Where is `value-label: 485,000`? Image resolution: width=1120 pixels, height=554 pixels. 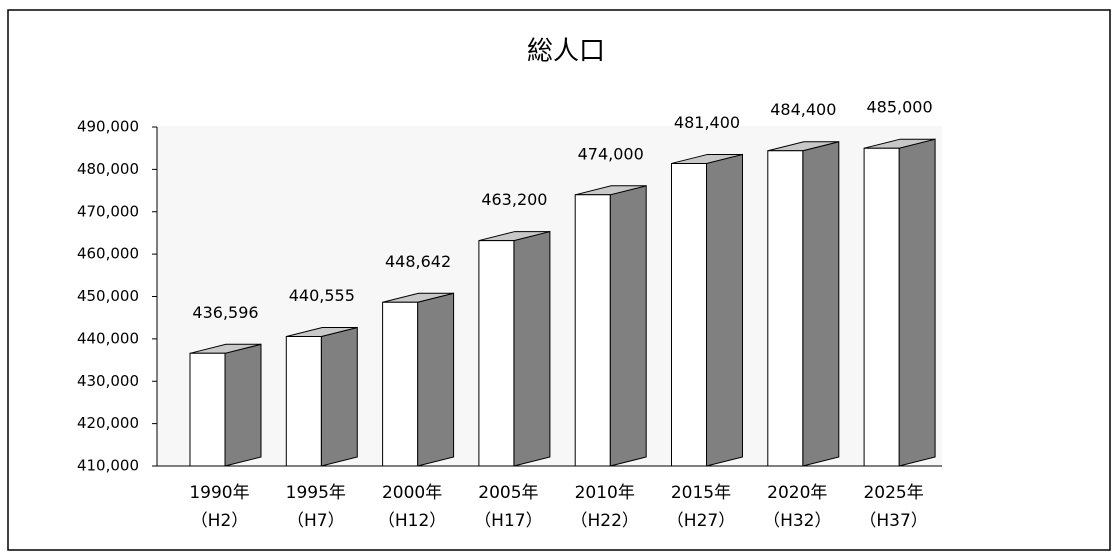 value-label: 485,000 is located at coordinates (900, 107).